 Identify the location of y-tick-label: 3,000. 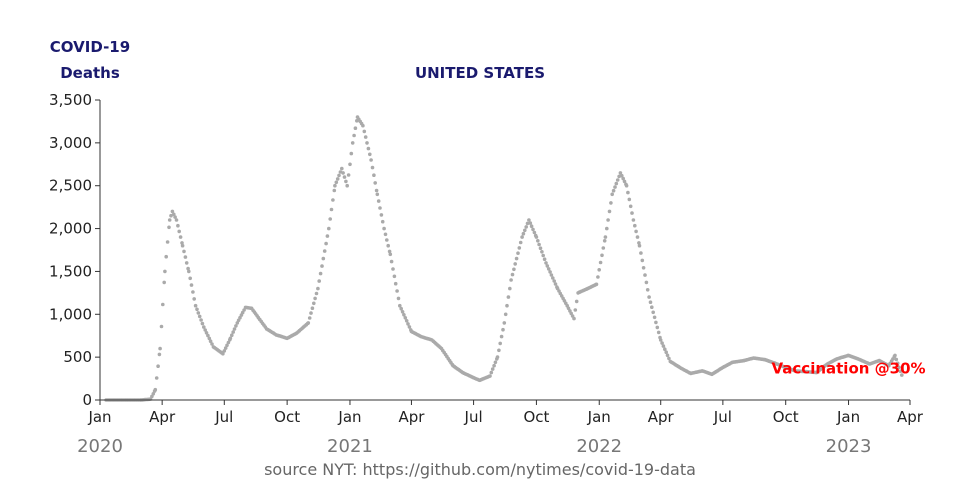
(70, 143).